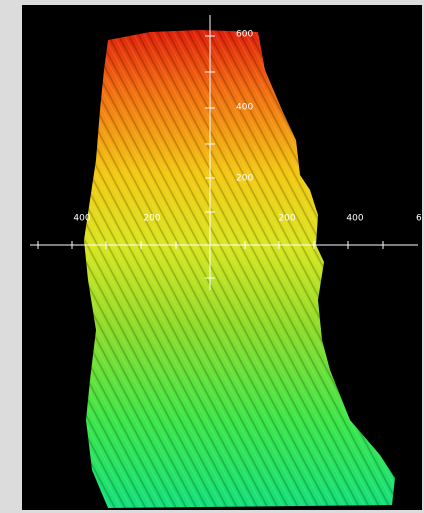 The width and height of the screenshot is (424, 513). Describe the element at coordinates (244, 108) in the screenshot. I see `y-label: 400` at that location.